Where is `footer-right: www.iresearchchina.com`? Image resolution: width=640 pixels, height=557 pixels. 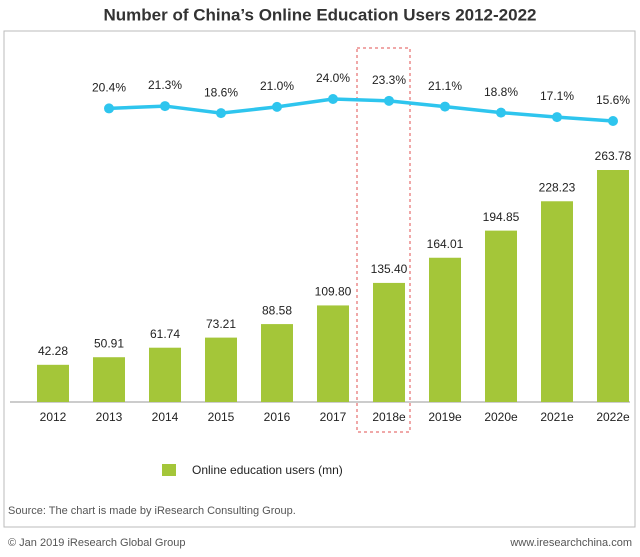 footer-right: www.iresearchchina.com is located at coordinates (570, 543).